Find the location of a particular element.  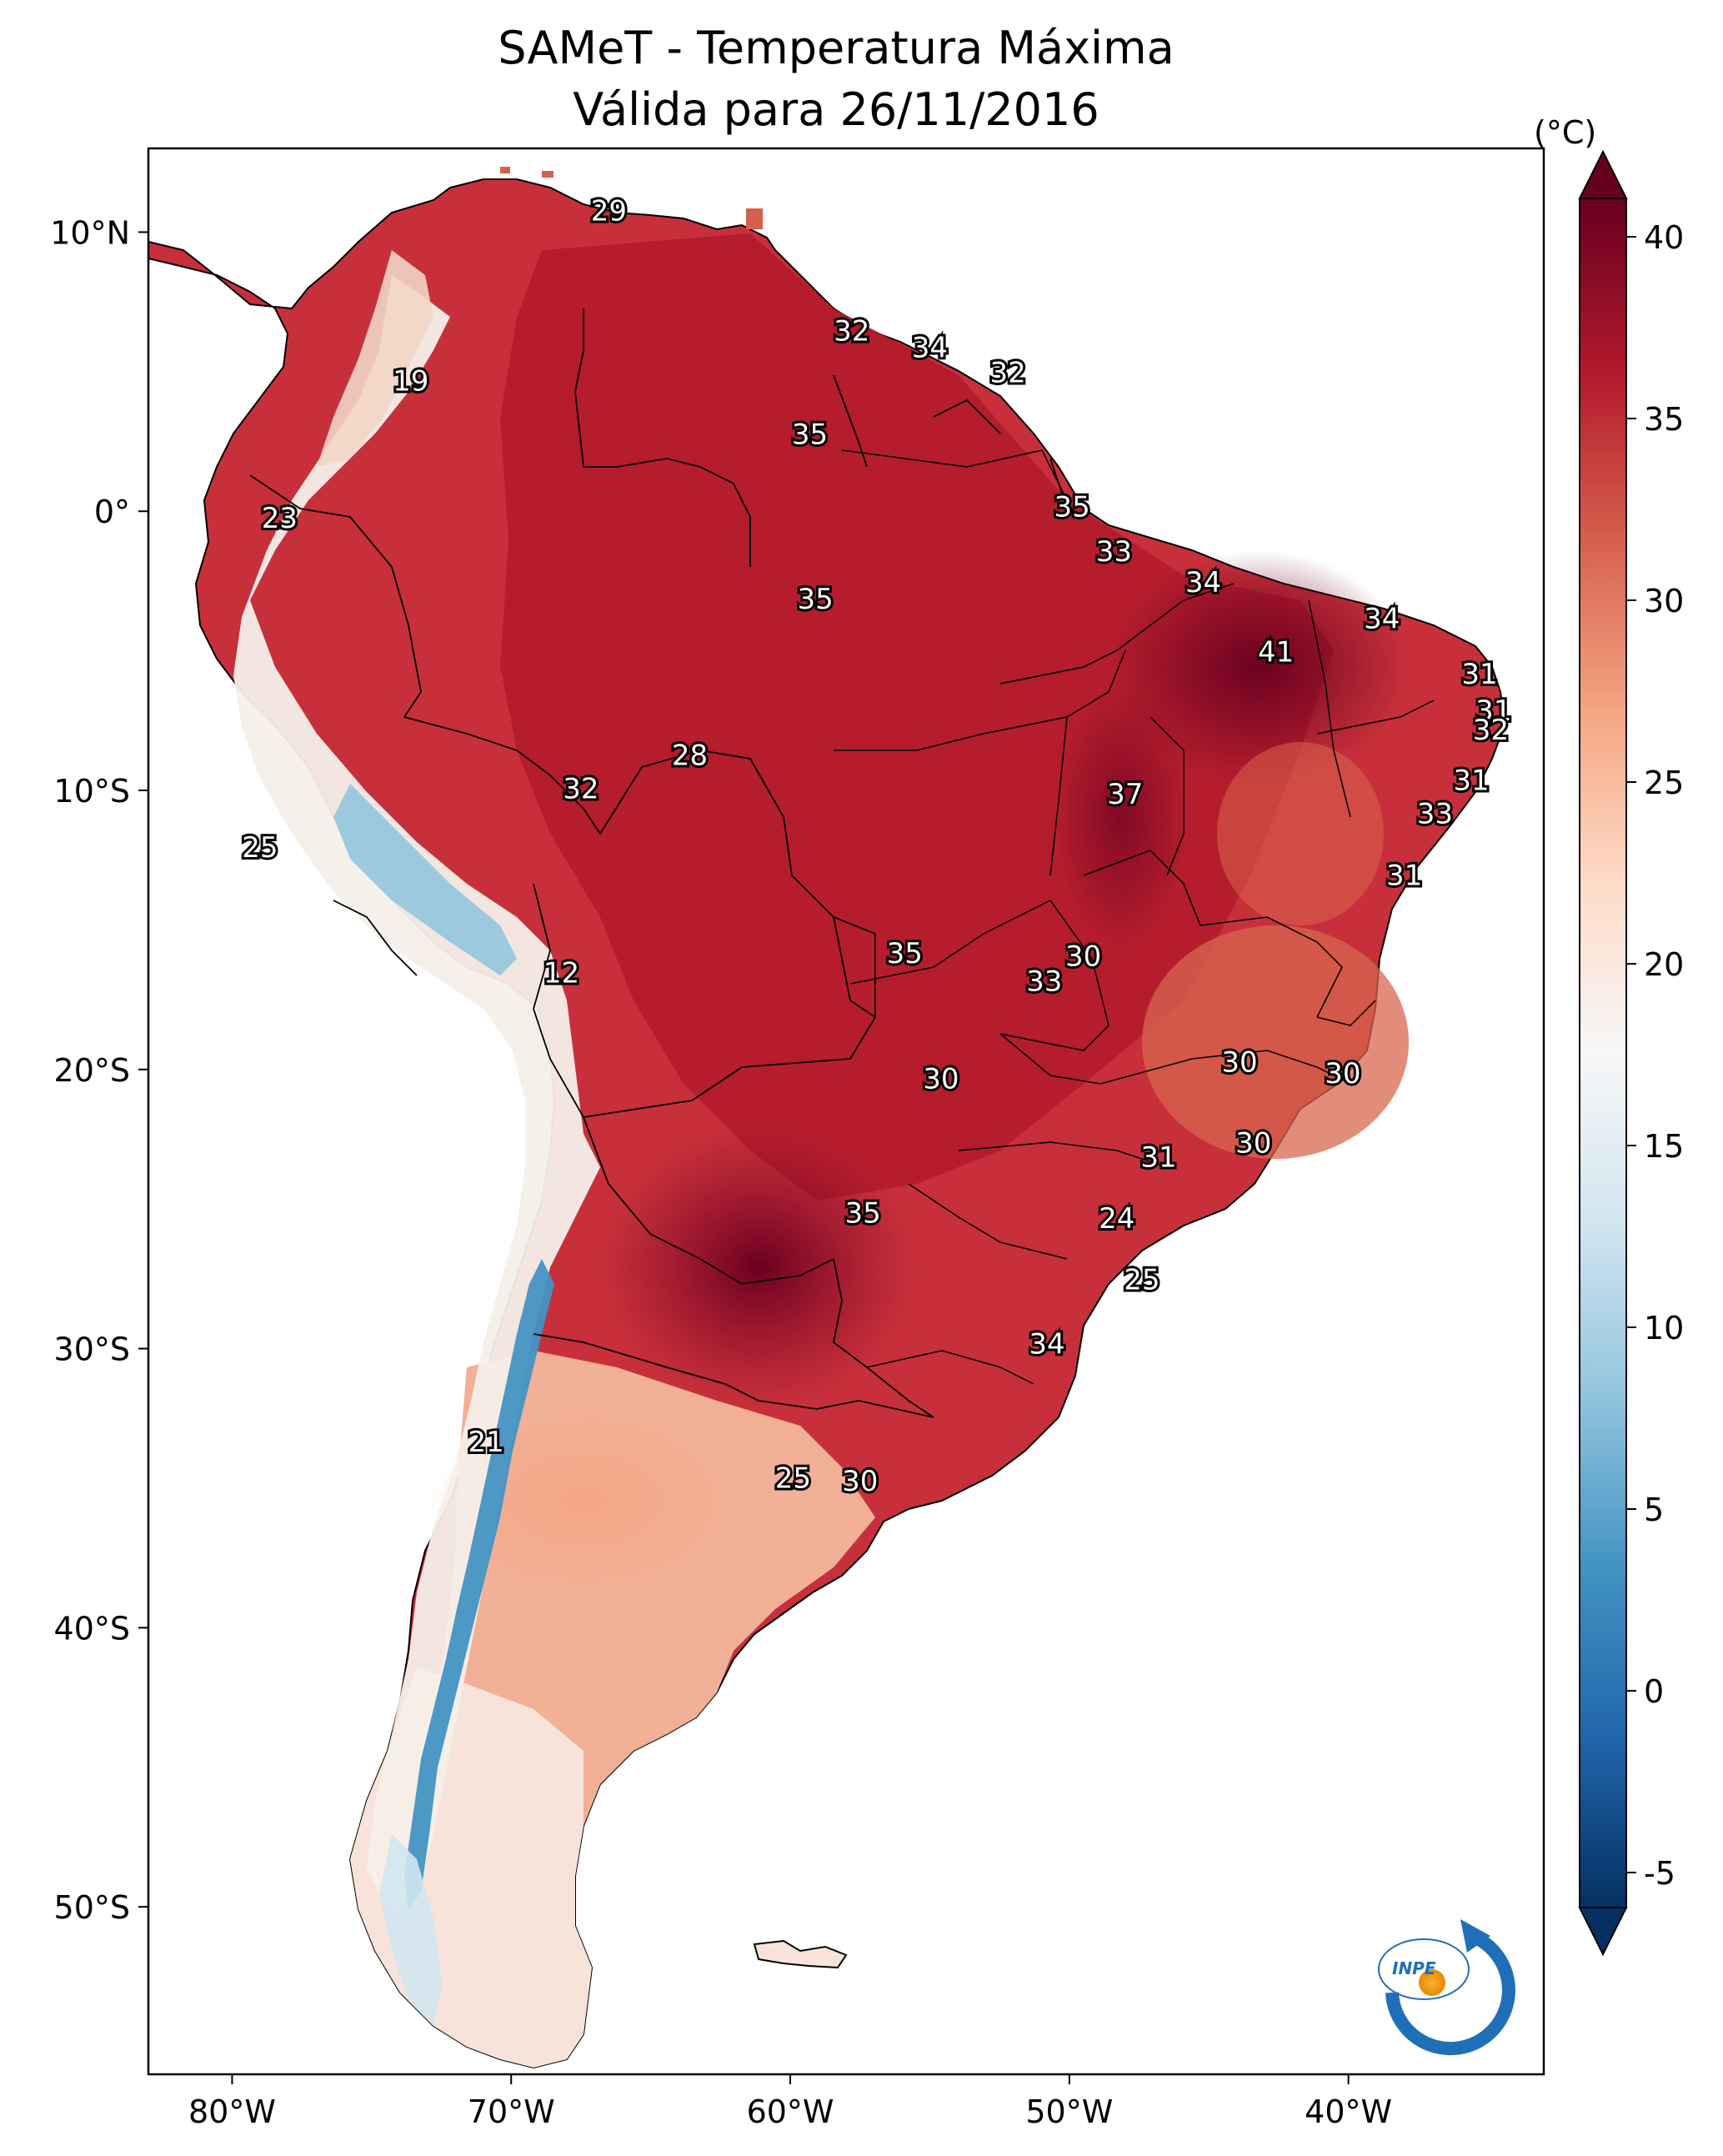

colorbar-tick-label: 30 is located at coordinates (1664, 601).